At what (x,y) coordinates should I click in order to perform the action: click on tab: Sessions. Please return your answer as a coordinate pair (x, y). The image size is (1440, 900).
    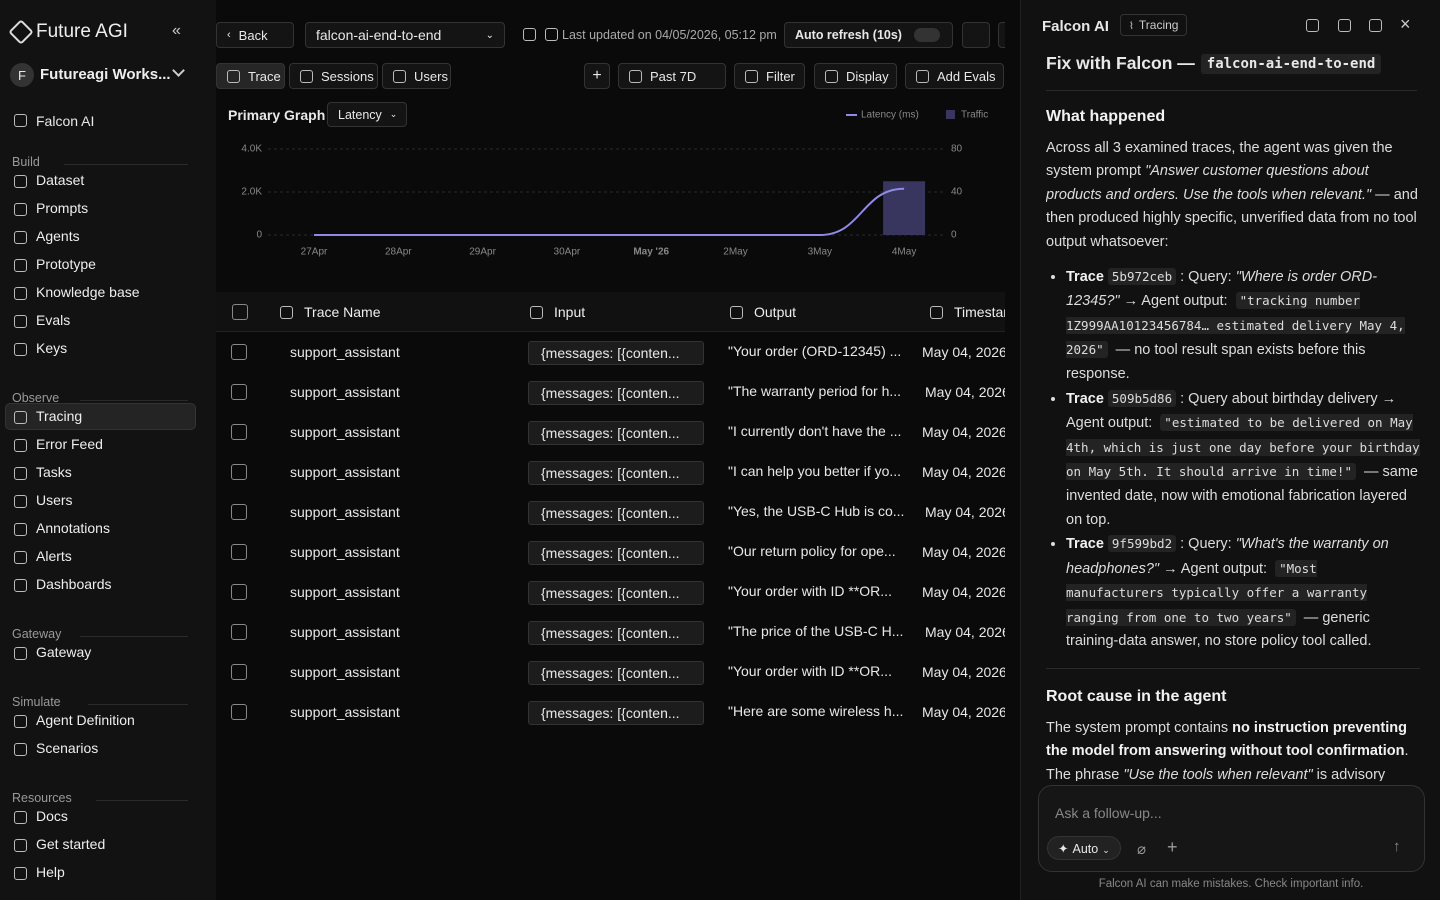
    Looking at the image, I should click on (333, 76).